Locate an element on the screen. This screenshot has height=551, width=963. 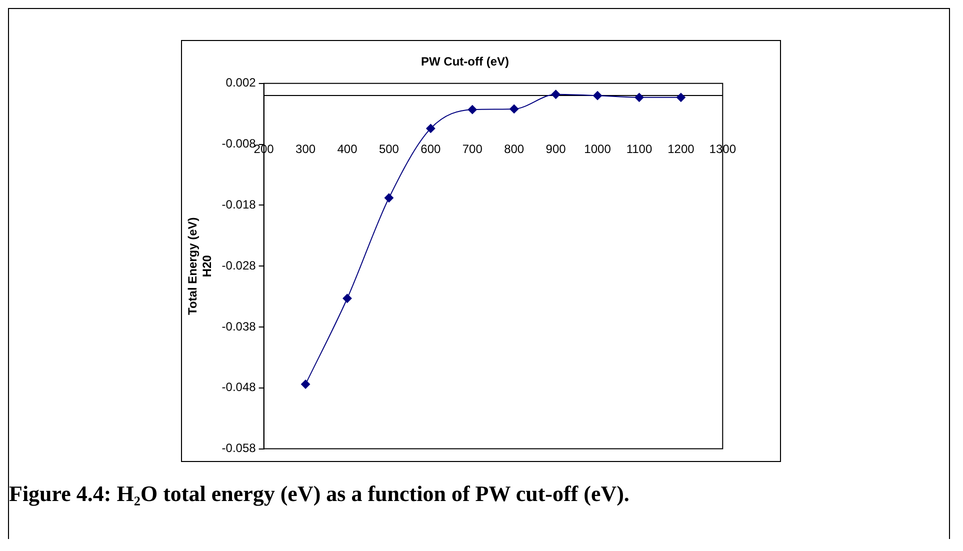
y-tick-label: 0.002 is located at coordinates (241, 83).